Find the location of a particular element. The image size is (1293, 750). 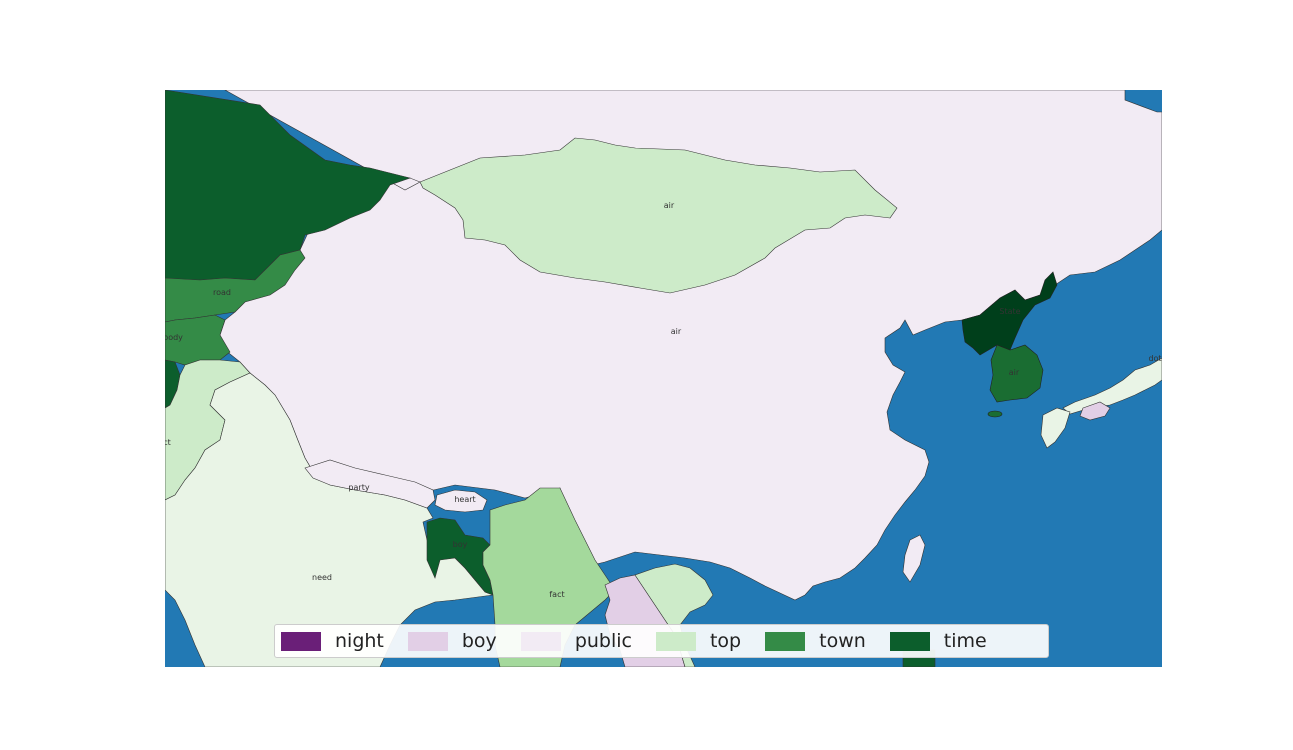

label-mongolia: air is located at coordinates (669, 205).